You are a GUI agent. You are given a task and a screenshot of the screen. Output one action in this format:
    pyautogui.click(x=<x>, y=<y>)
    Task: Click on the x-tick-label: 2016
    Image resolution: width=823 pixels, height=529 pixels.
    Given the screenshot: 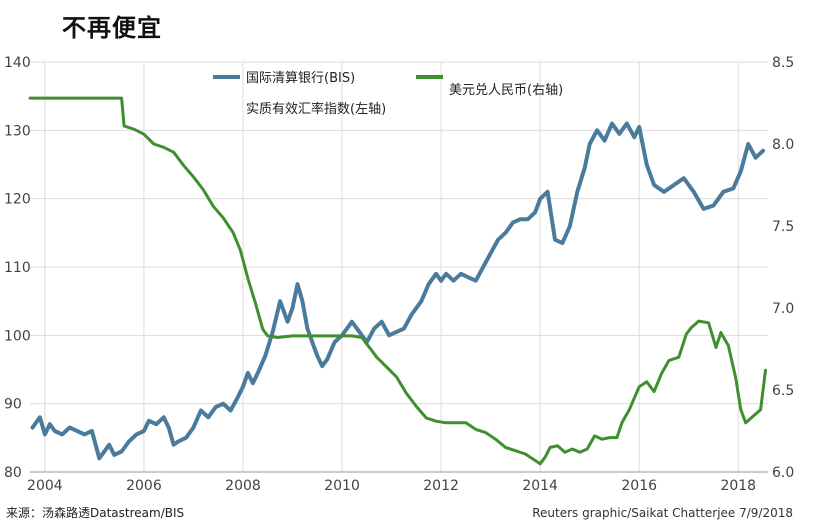 What is the action you would take?
    pyautogui.click(x=639, y=486)
    